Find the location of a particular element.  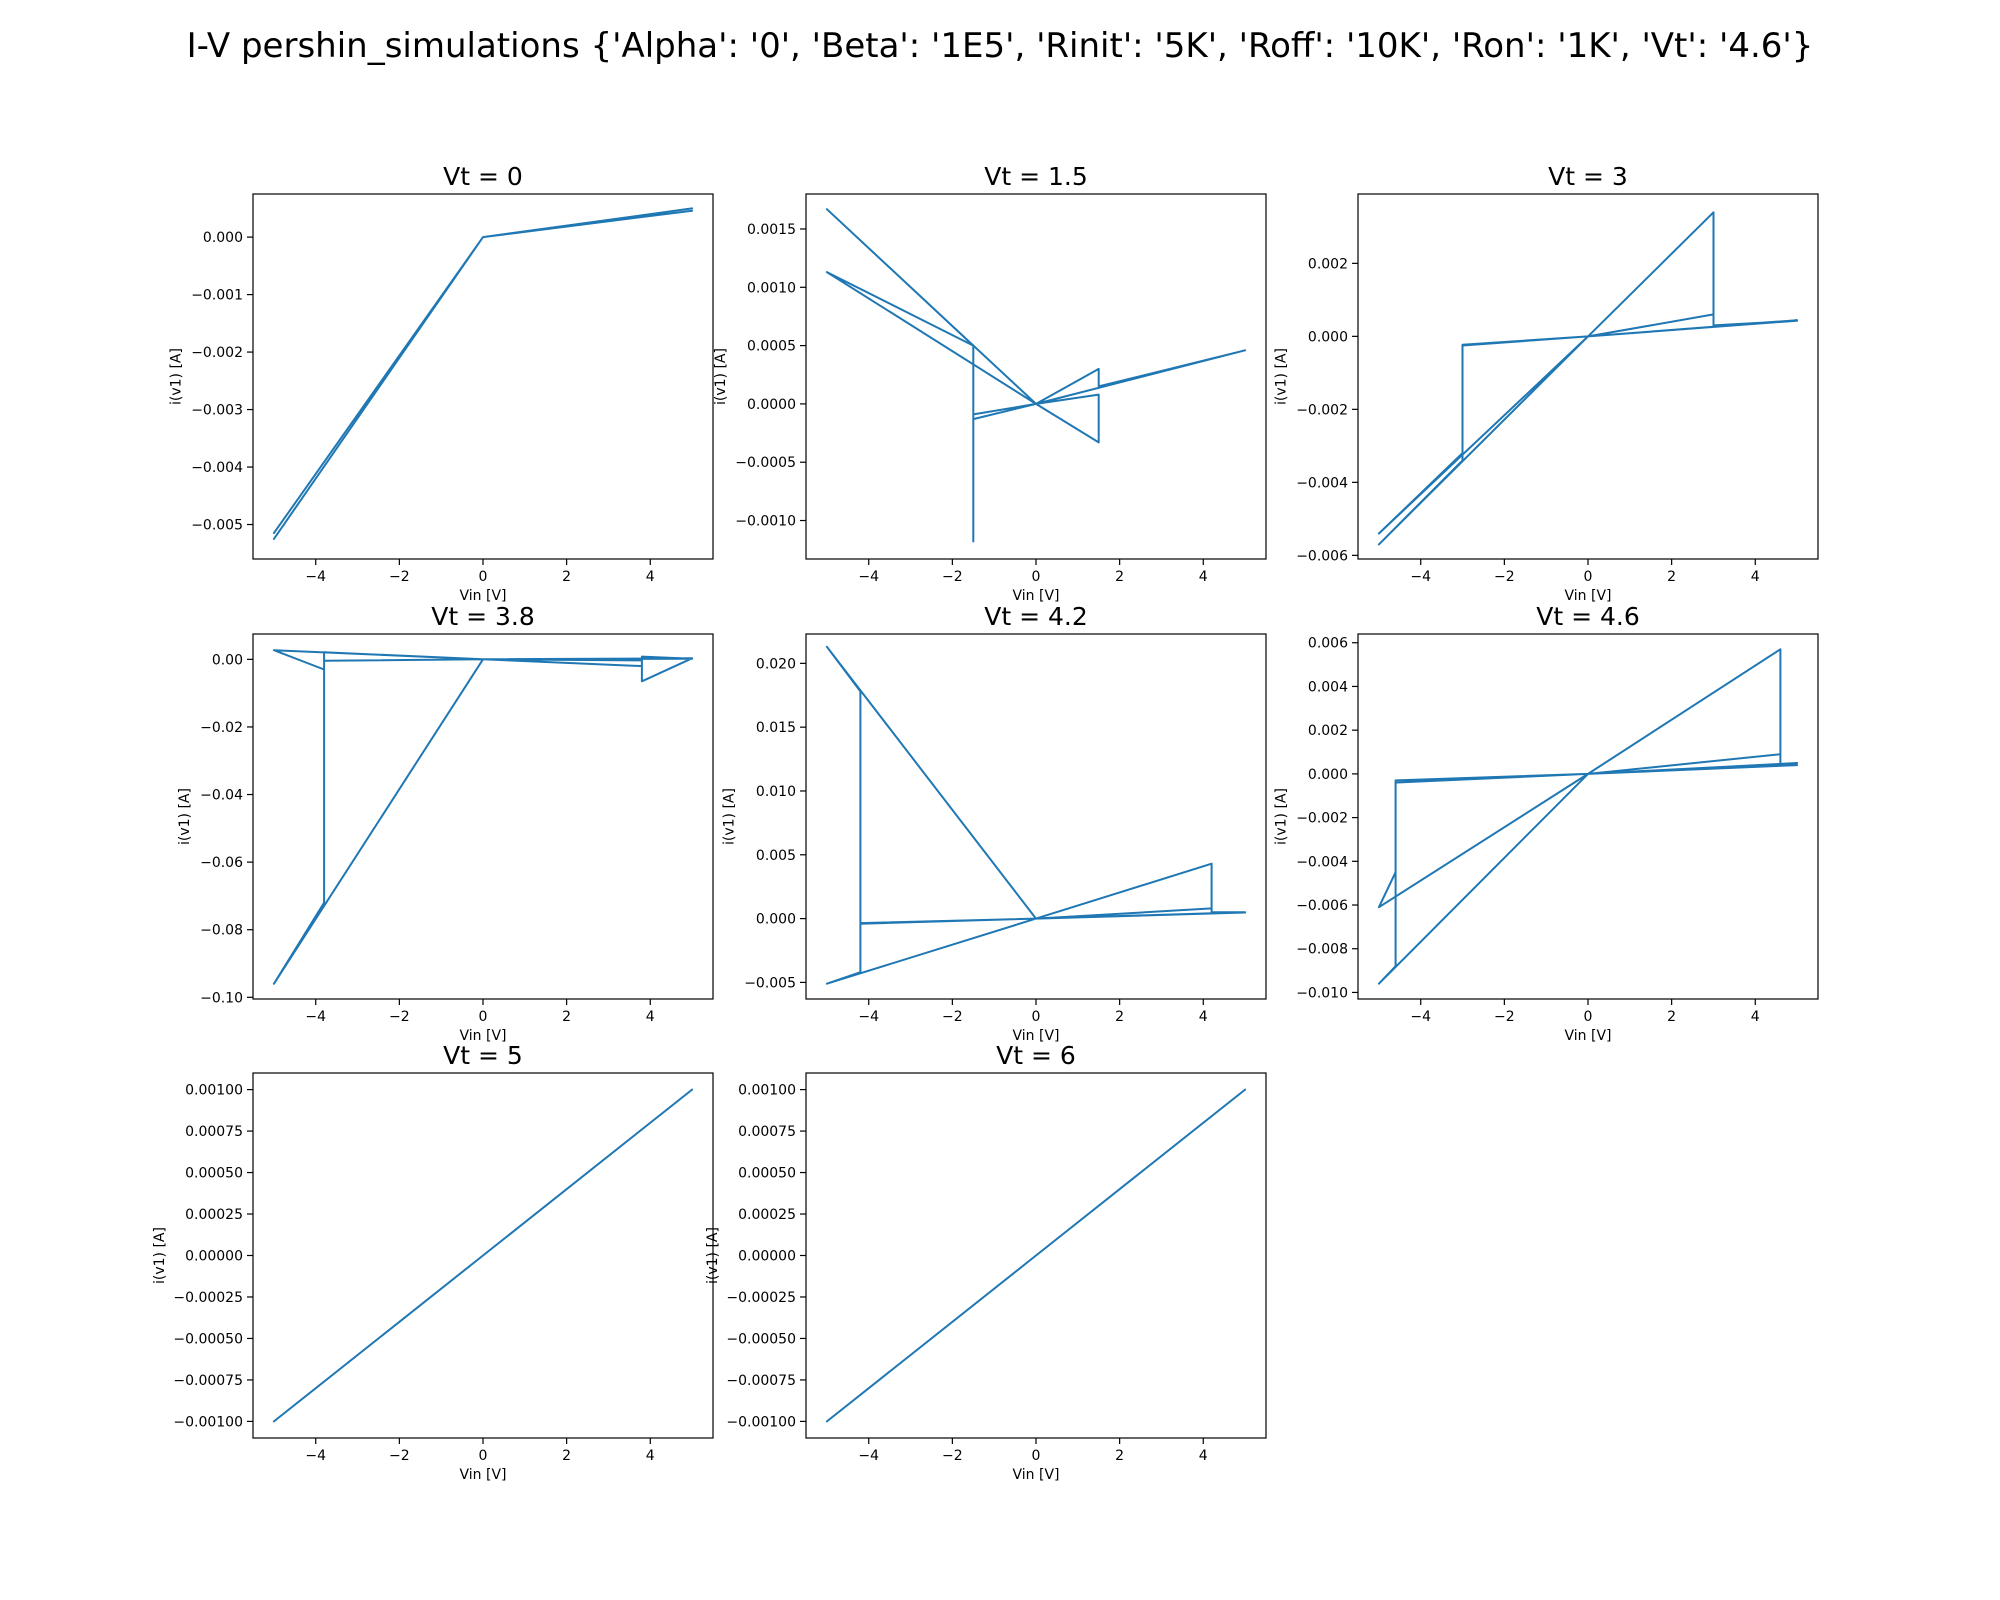

y-tick-label: −0.0010 is located at coordinates (765, 522).